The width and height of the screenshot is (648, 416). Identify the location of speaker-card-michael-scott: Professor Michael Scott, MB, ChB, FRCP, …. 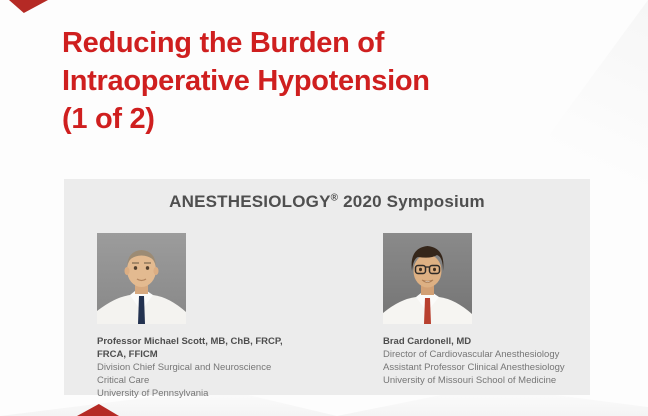
(214, 316).